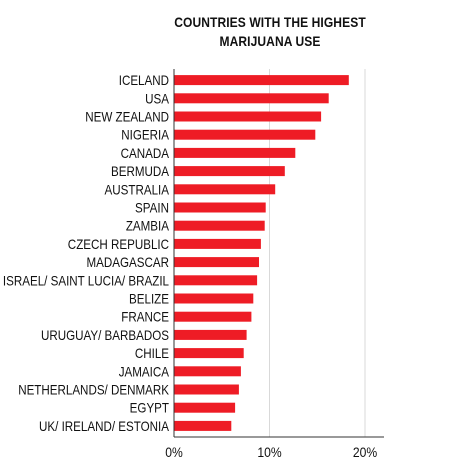 This screenshot has height=473, width=451. What do you see at coordinates (145, 135) in the screenshot?
I see `category-label: NIGERIA` at bounding box center [145, 135].